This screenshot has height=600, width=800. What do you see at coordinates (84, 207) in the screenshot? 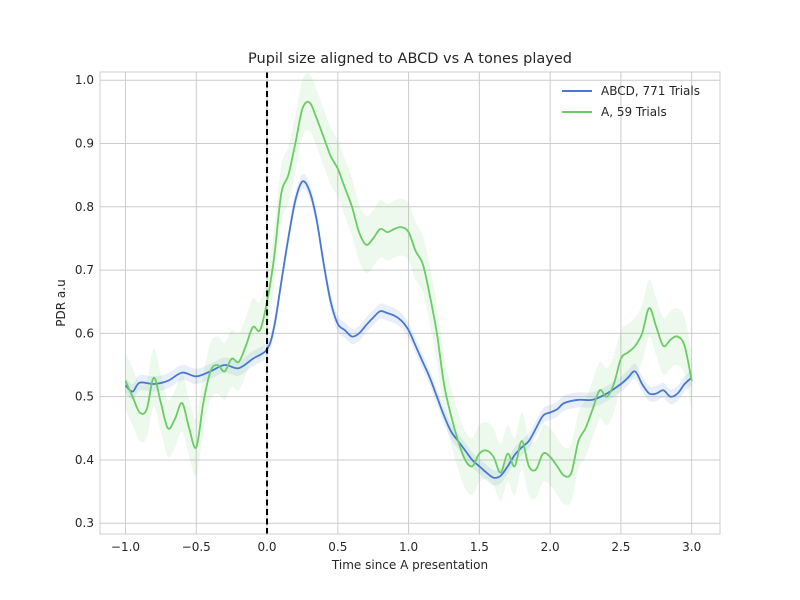
I see `y-tick-label: 0.8` at bounding box center [84, 207].